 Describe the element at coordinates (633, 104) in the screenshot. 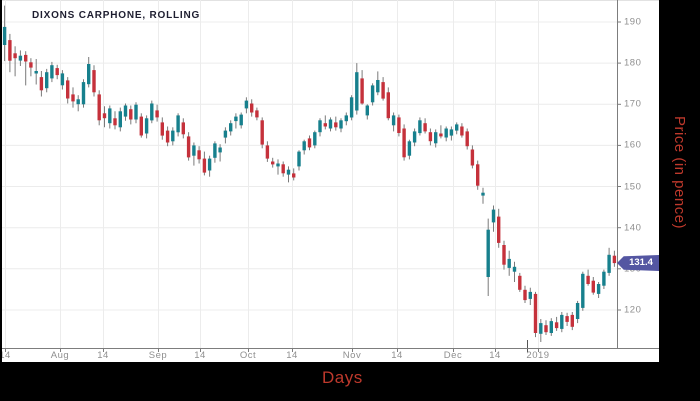

I see `y-tick-label: 170` at that location.